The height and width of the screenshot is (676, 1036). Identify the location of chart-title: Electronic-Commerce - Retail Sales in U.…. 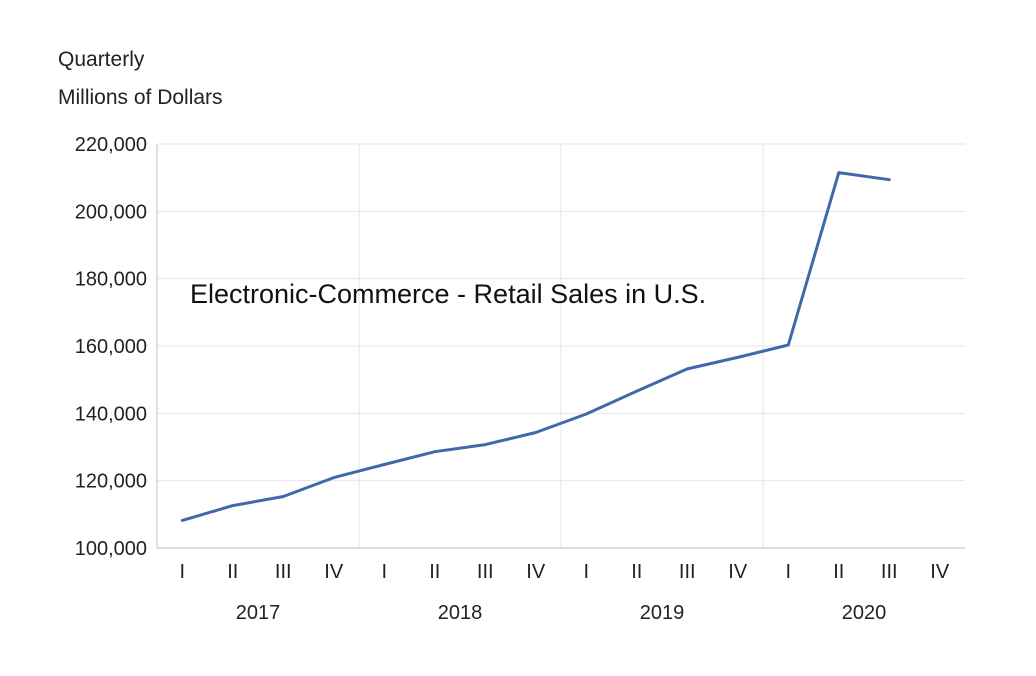
(448, 294).